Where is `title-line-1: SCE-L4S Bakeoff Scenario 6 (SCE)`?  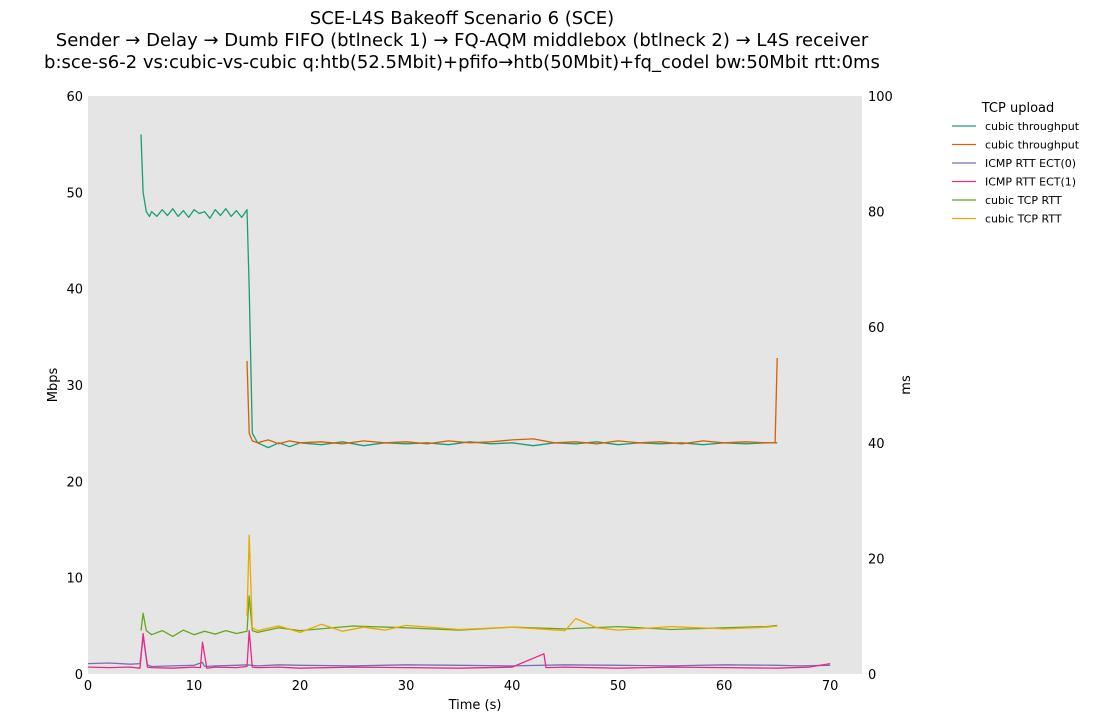 title-line-1: SCE-L4S Bakeoff Scenario 6 (SCE) is located at coordinates (462, 18).